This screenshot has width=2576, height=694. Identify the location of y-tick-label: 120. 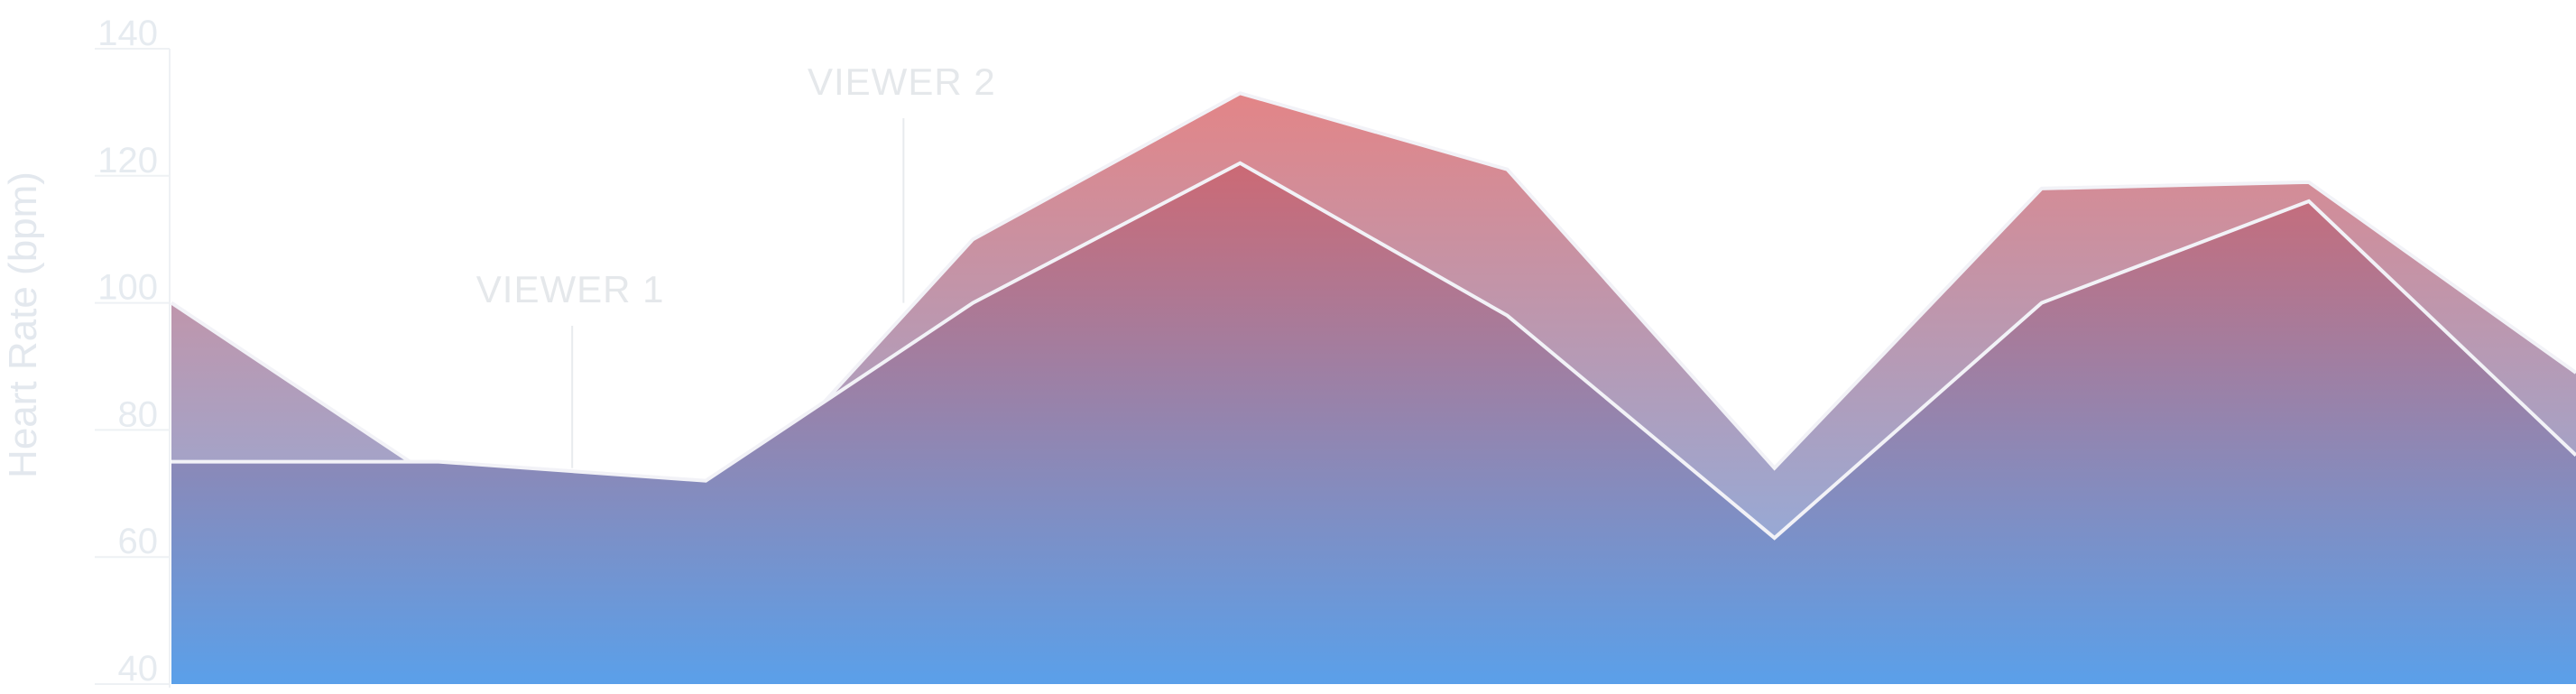
(127, 160).